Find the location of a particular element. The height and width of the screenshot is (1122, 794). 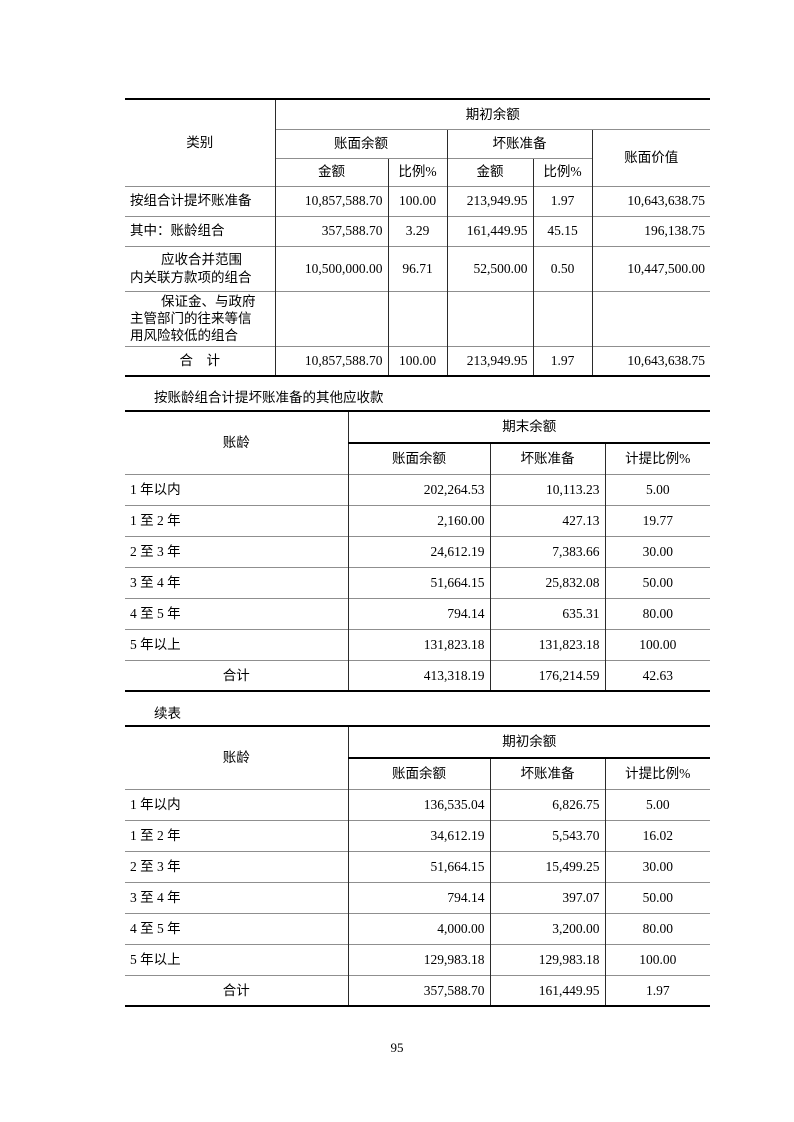

cell-balance: 136,535.04 is located at coordinates (418, 804).